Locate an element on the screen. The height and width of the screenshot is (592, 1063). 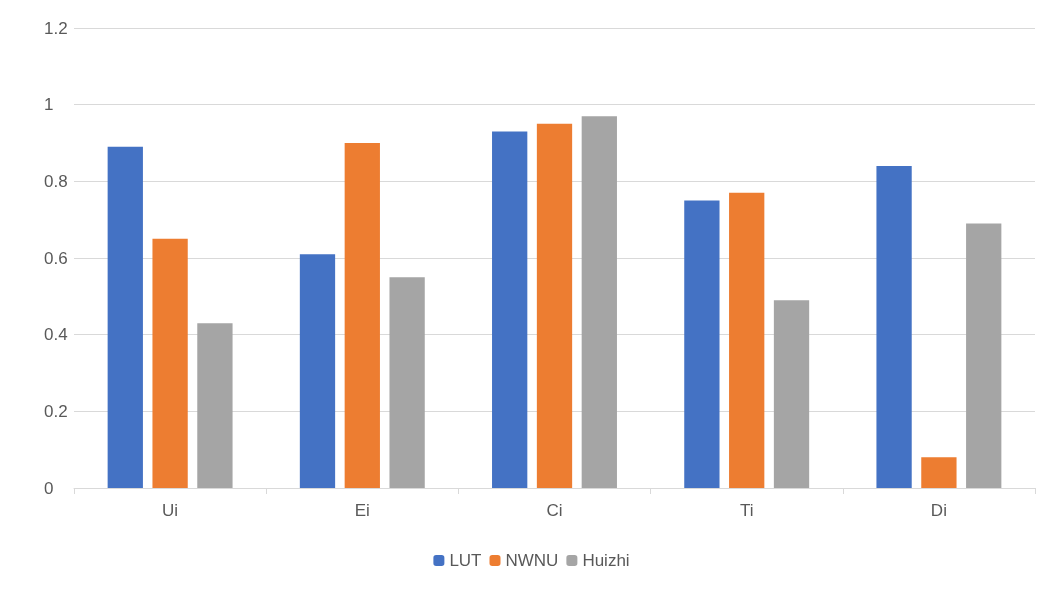
y-tick-label: 0.8 is located at coordinates (56, 181).